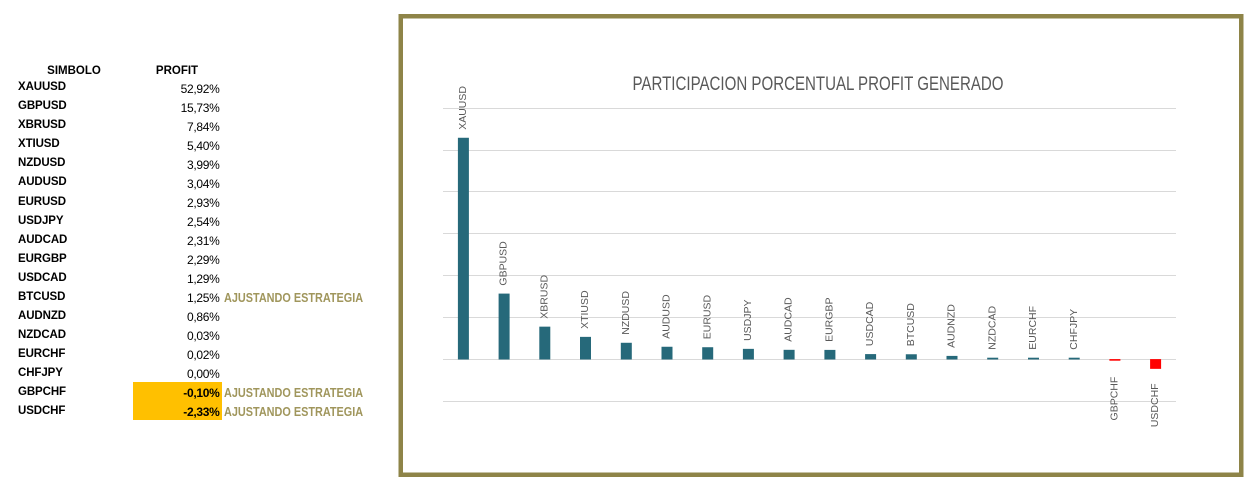 This screenshot has height=493, width=1255. Describe the element at coordinates (952, 326) in the screenshot. I see `svg-text: AUDNZD` at that location.